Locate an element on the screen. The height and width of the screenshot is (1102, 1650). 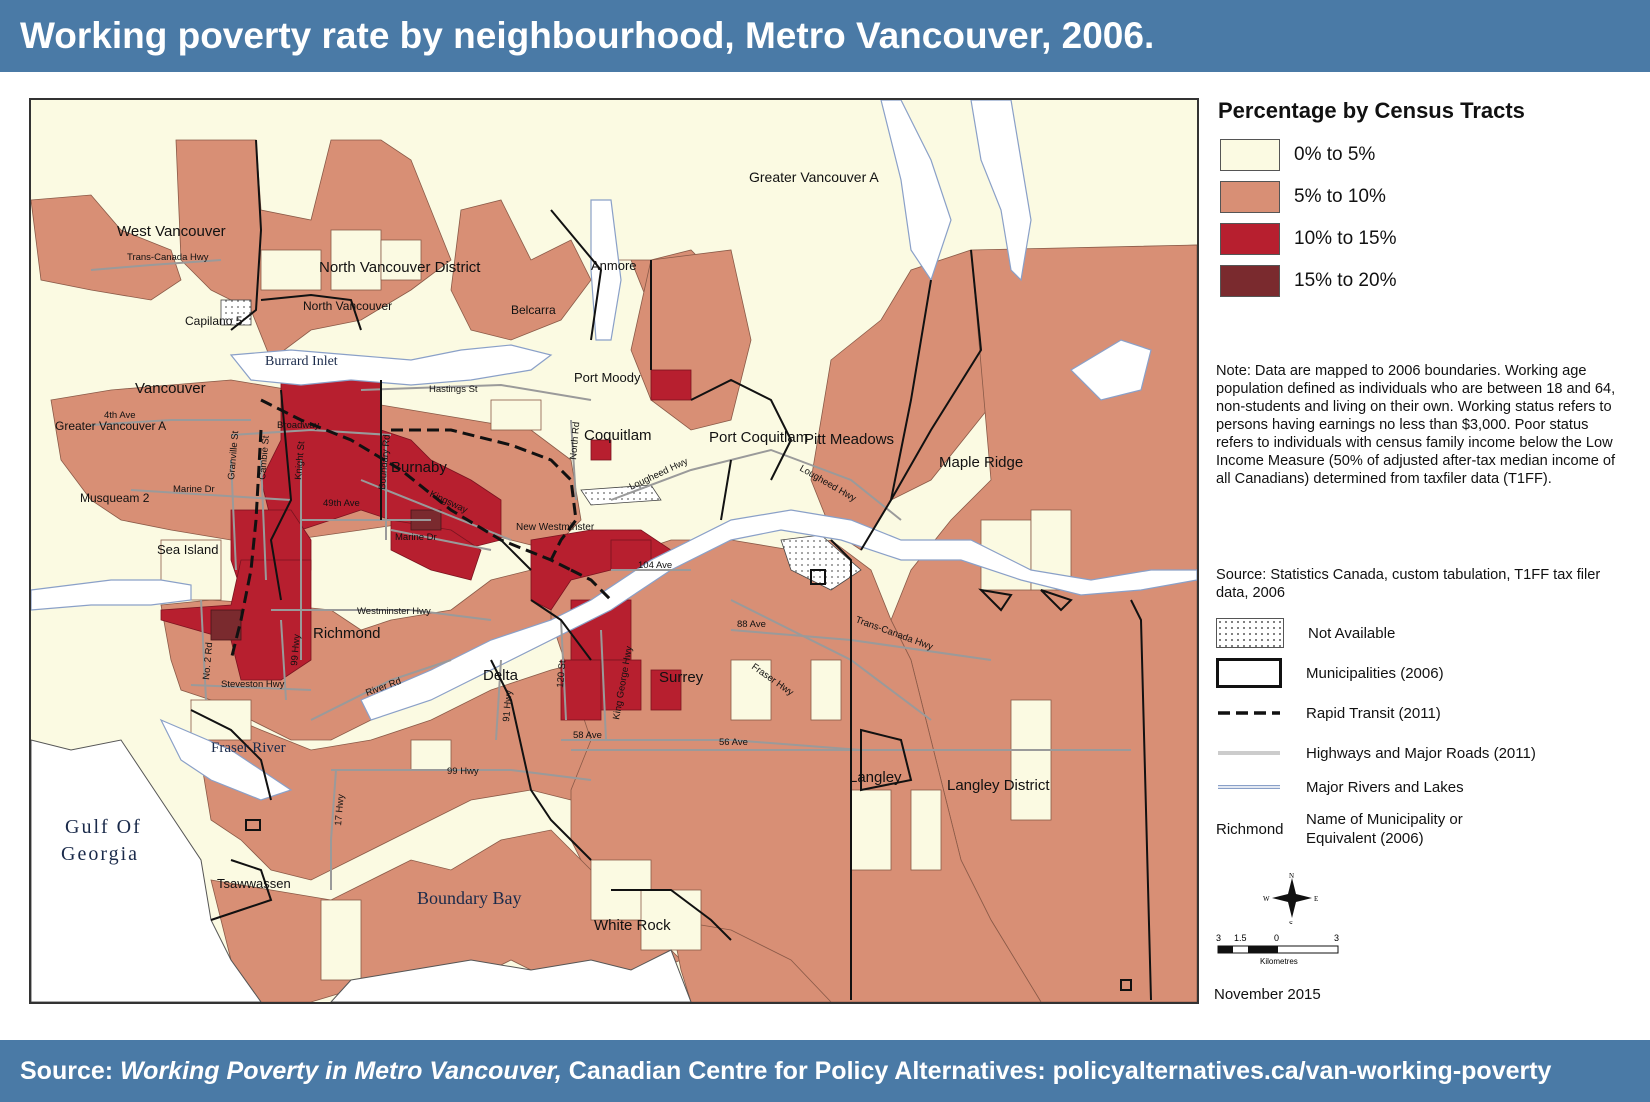
label-capilano: Capilano 5 is located at coordinates (214, 321).